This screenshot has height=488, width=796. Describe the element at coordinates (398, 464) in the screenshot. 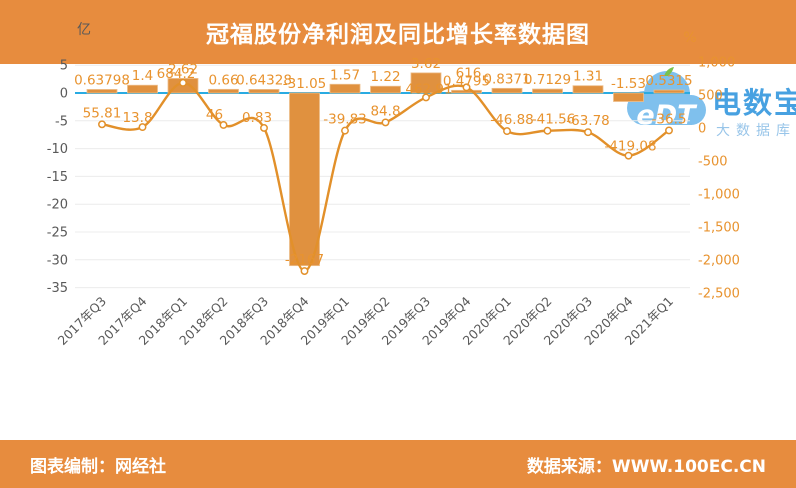

I see `footer-banner: 图表编制：网经社 数据来源：WWW.100EC.CN` at that location.